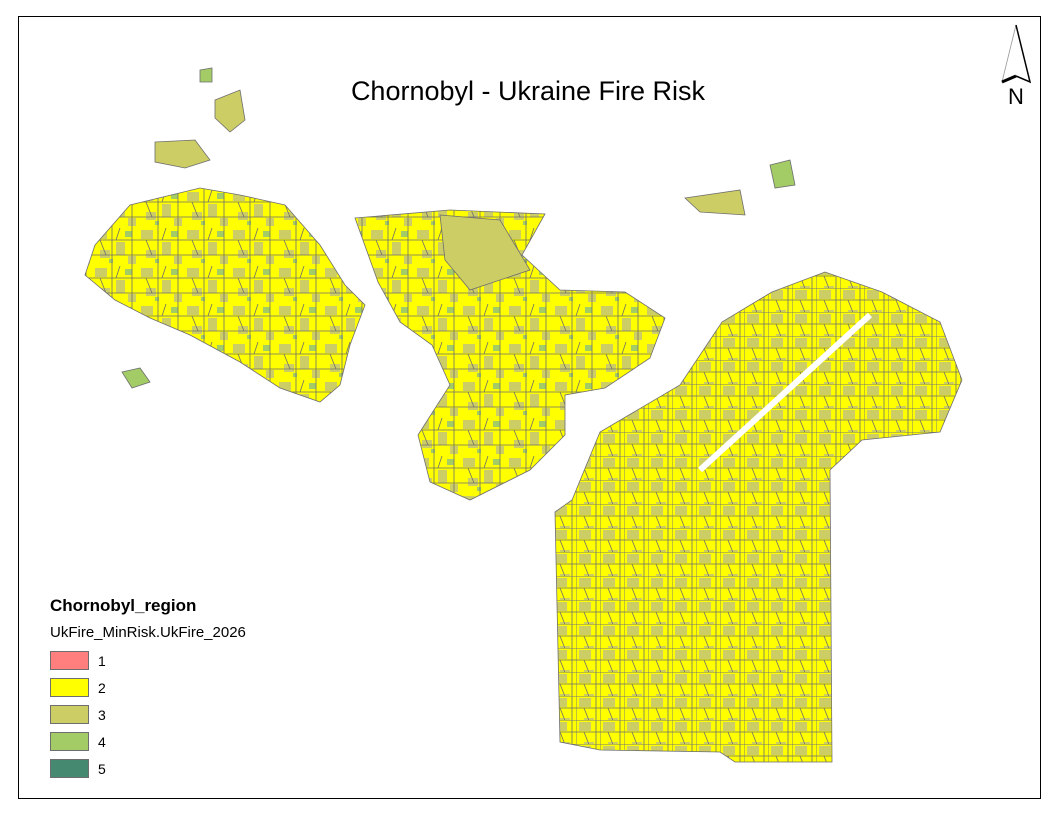 This screenshot has width=1056, height=816. What do you see at coordinates (148, 632) in the screenshot?
I see `legend-field-name: UkFire_MinRisk.UkFire_2026` at bounding box center [148, 632].